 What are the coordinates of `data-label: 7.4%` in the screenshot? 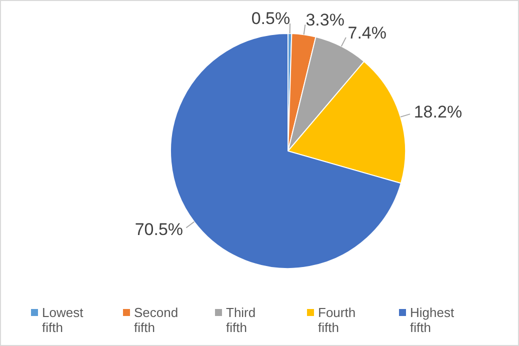 It's located at (367, 33).